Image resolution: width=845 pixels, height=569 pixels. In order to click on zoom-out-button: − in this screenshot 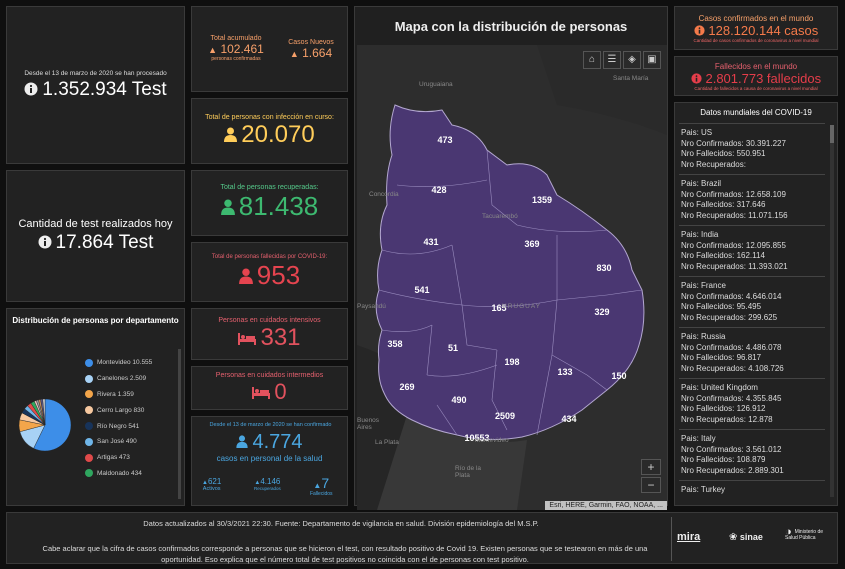, I will do `click(651, 485)`.